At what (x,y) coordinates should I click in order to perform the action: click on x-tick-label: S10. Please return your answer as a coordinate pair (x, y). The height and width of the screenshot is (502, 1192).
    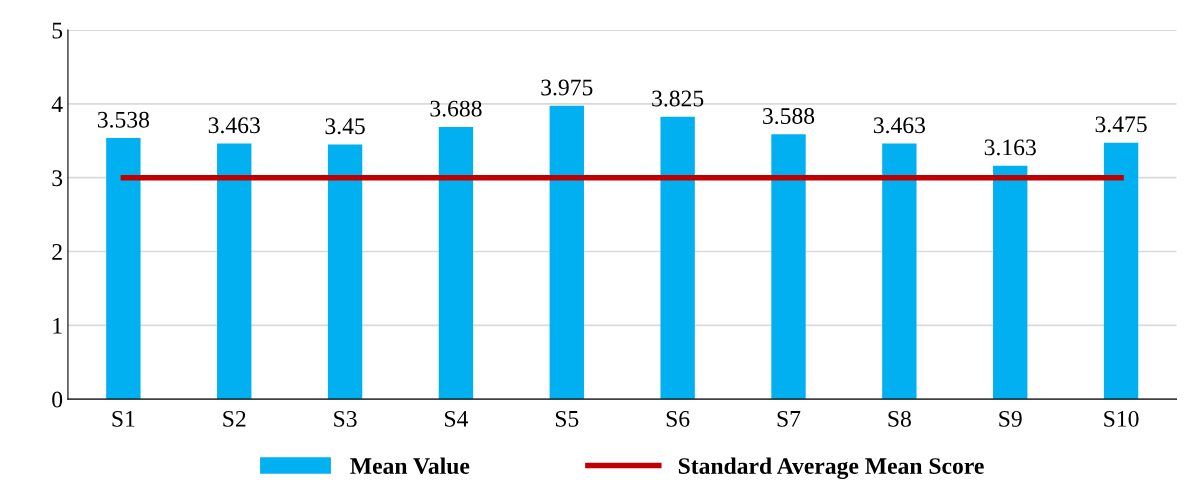
    Looking at the image, I should click on (1121, 418).